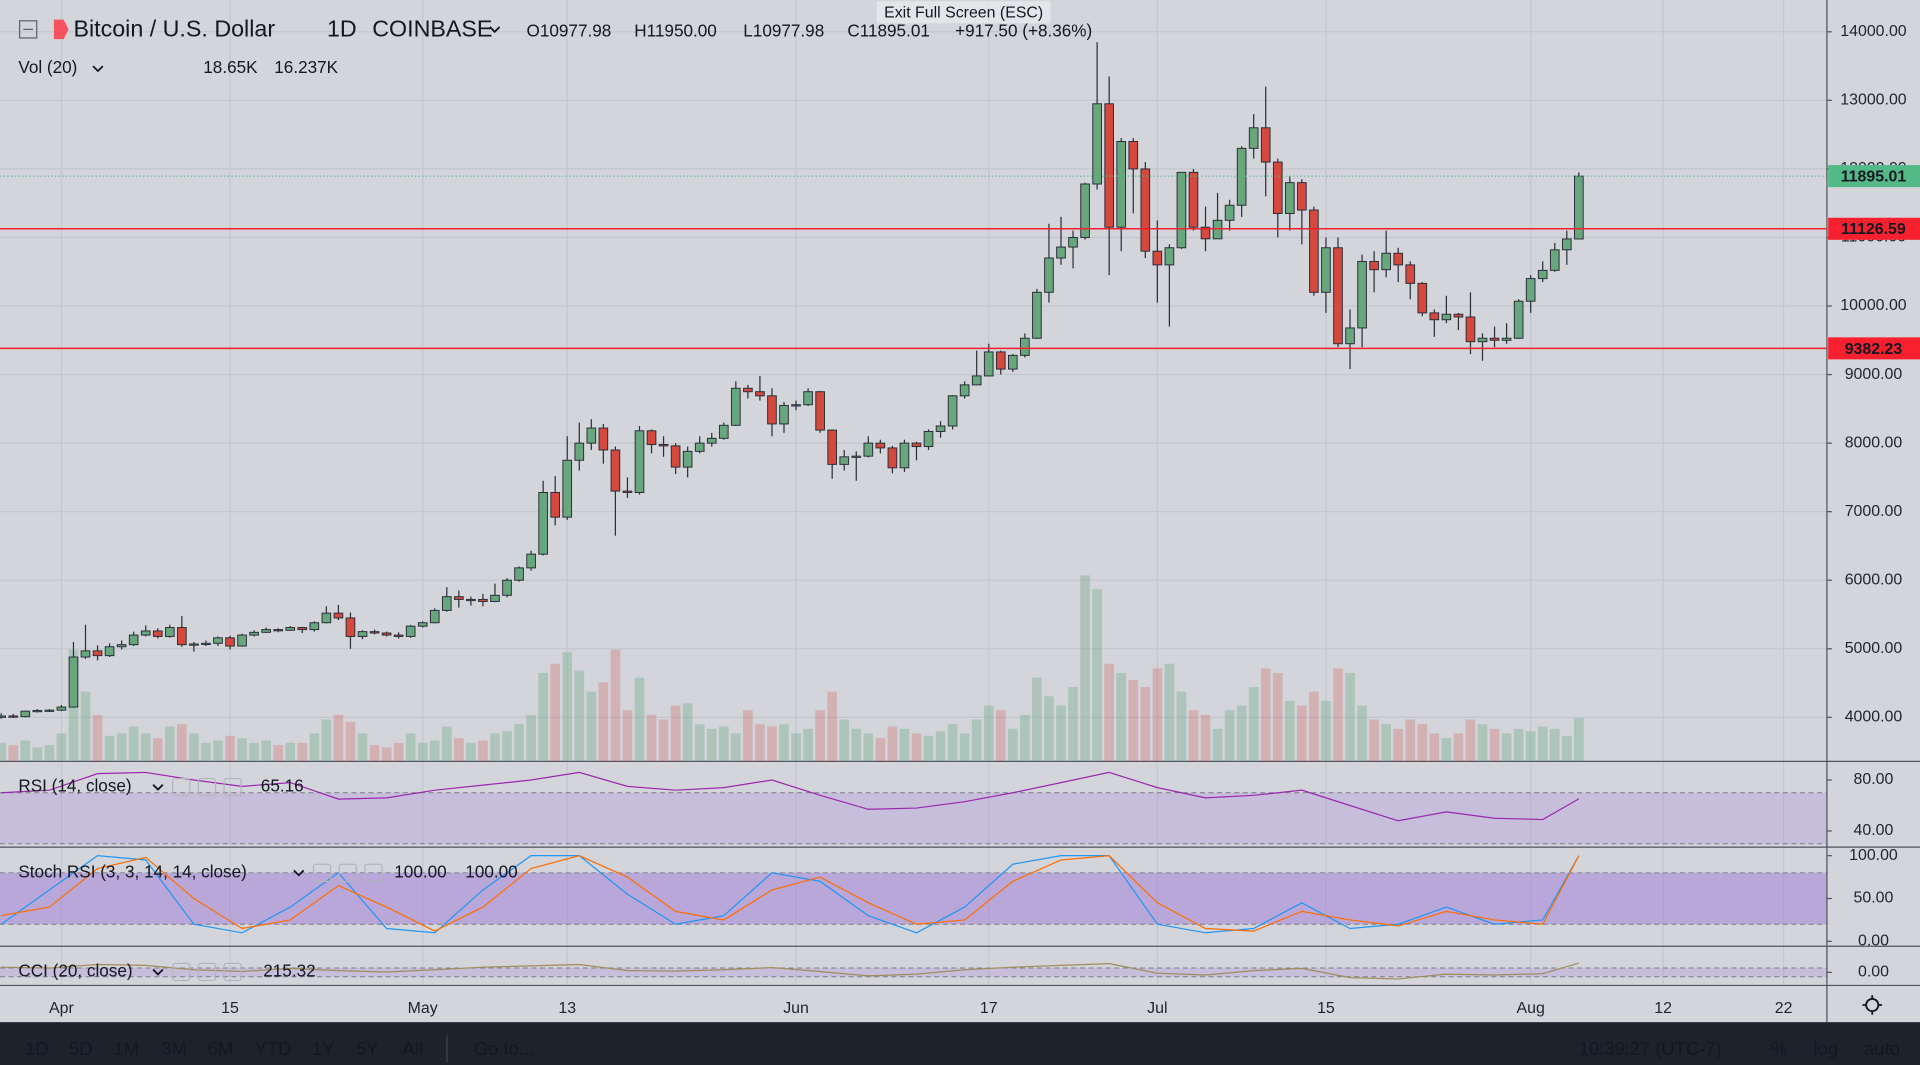 This screenshot has width=1920, height=1065. What do you see at coordinates (273, 1048) in the screenshot?
I see `range-button: YTD` at bounding box center [273, 1048].